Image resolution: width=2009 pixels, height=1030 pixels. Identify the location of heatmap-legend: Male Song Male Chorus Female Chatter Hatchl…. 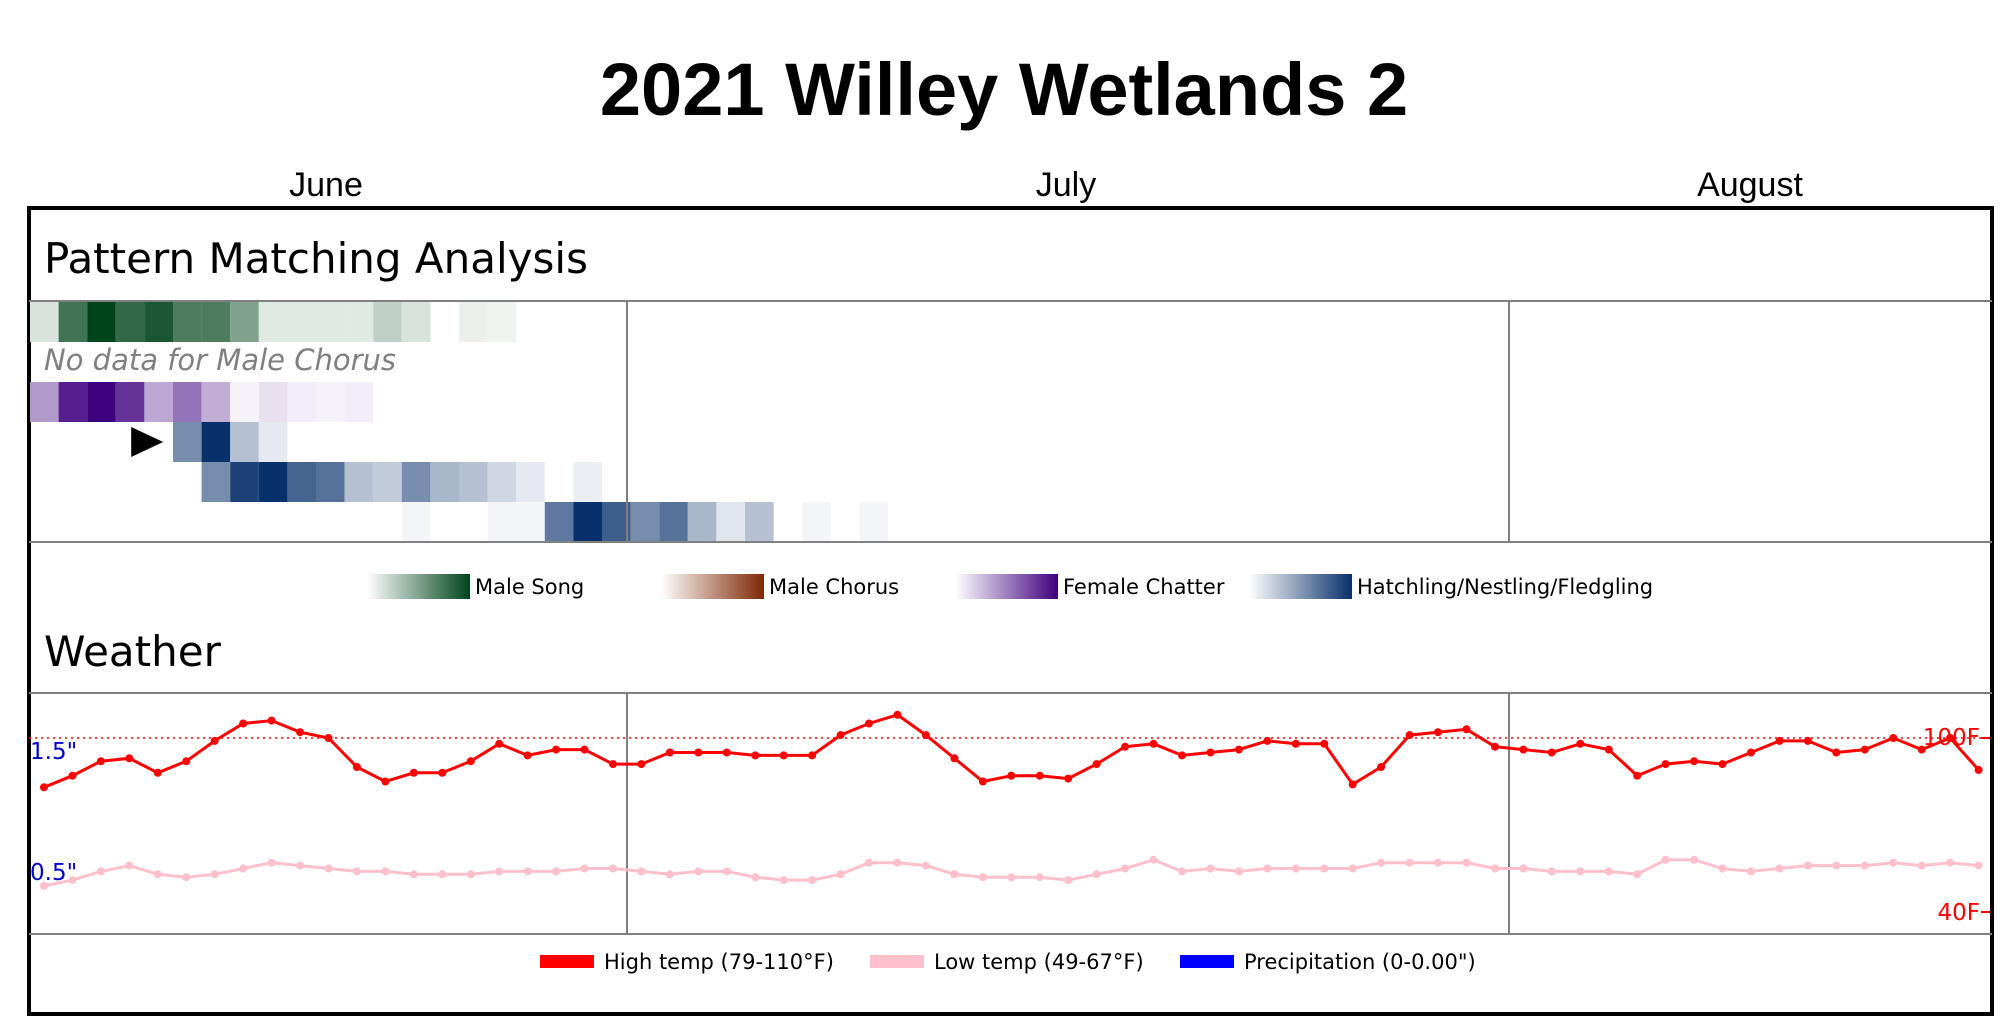
(1010, 586).